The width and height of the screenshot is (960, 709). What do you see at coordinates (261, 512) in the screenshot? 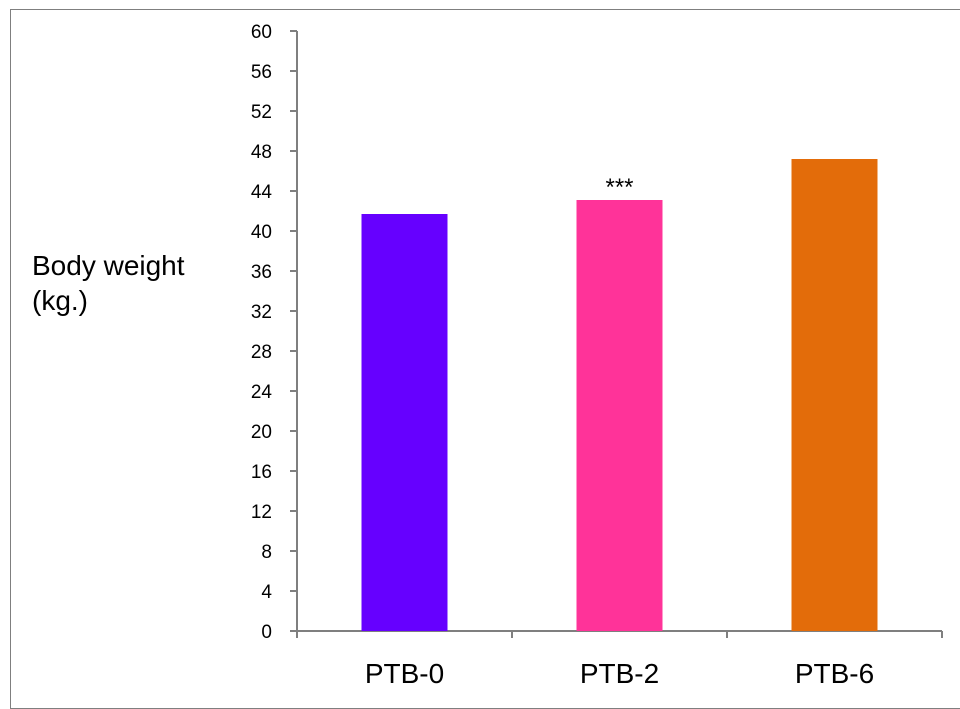
I see `y-tick-label: 12` at bounding box center [261, 512].